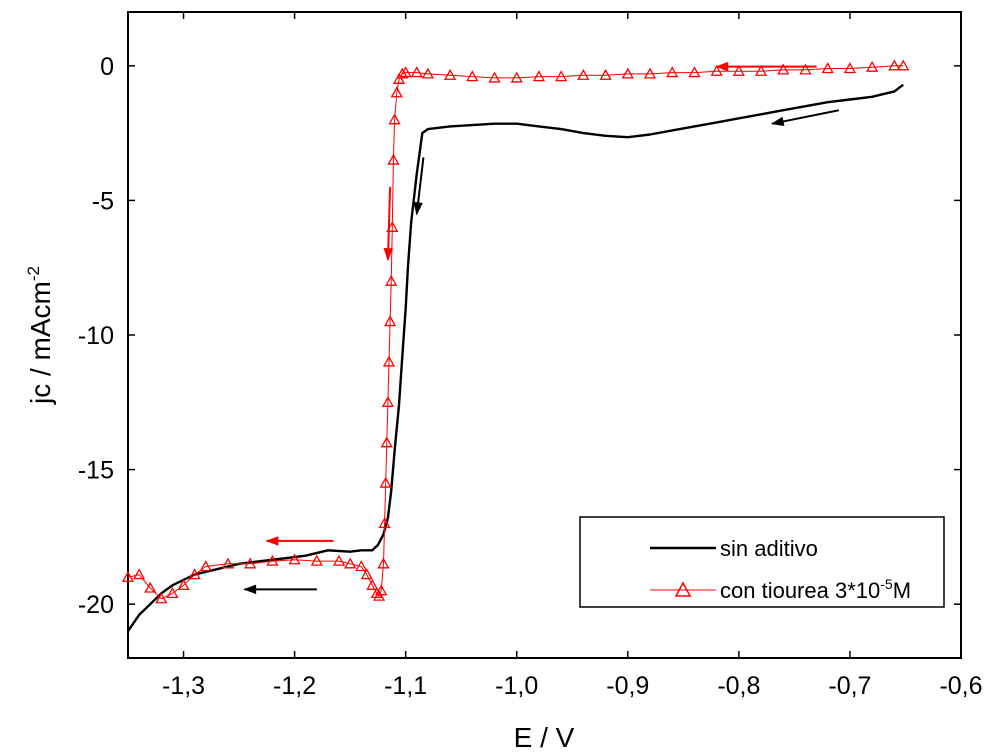  What do you see at coordinates (902, 590) in the screenshot?
I see `legend-label-con-tiourea-unit: M` at bounding box center [902, 590].